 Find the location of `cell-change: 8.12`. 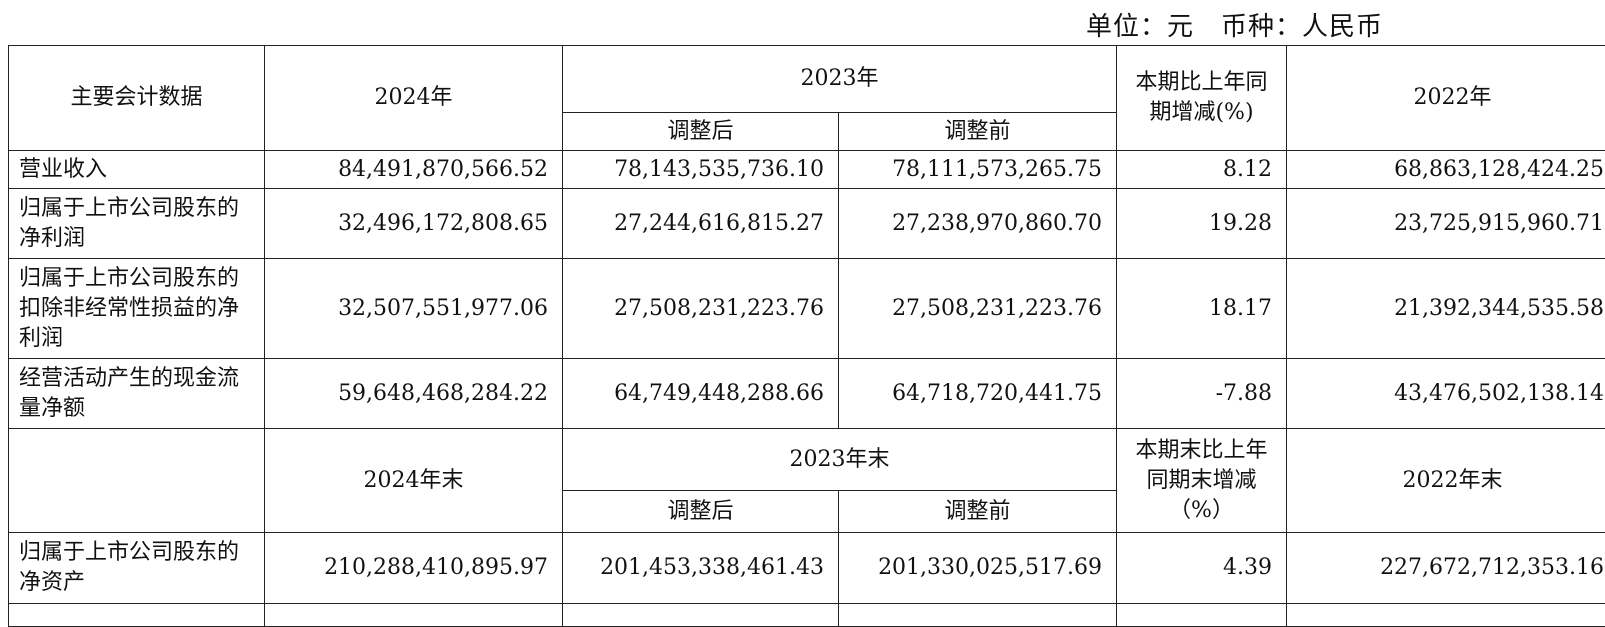

cell-change: 8.12 is located at coordinates (1202, 170).